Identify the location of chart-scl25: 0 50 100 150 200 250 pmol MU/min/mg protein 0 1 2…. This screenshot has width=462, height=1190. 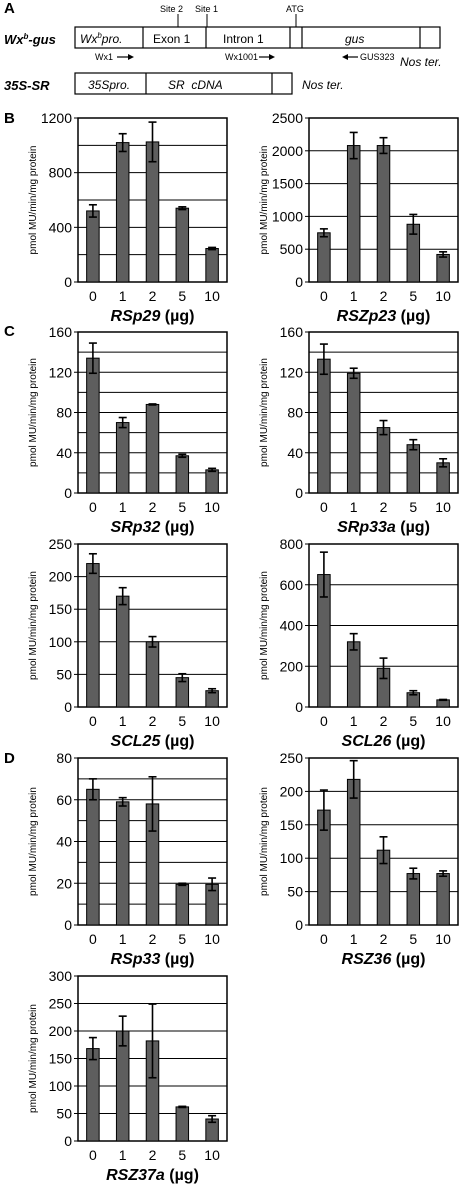
(128, 643).